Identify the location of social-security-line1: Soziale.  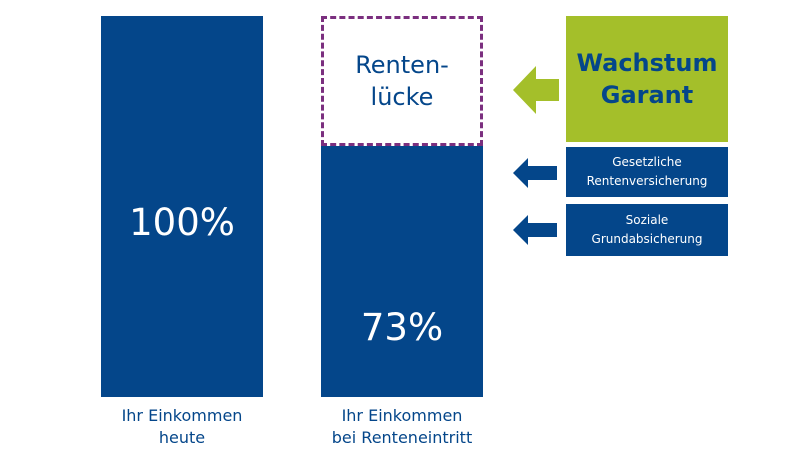
(647, 220).